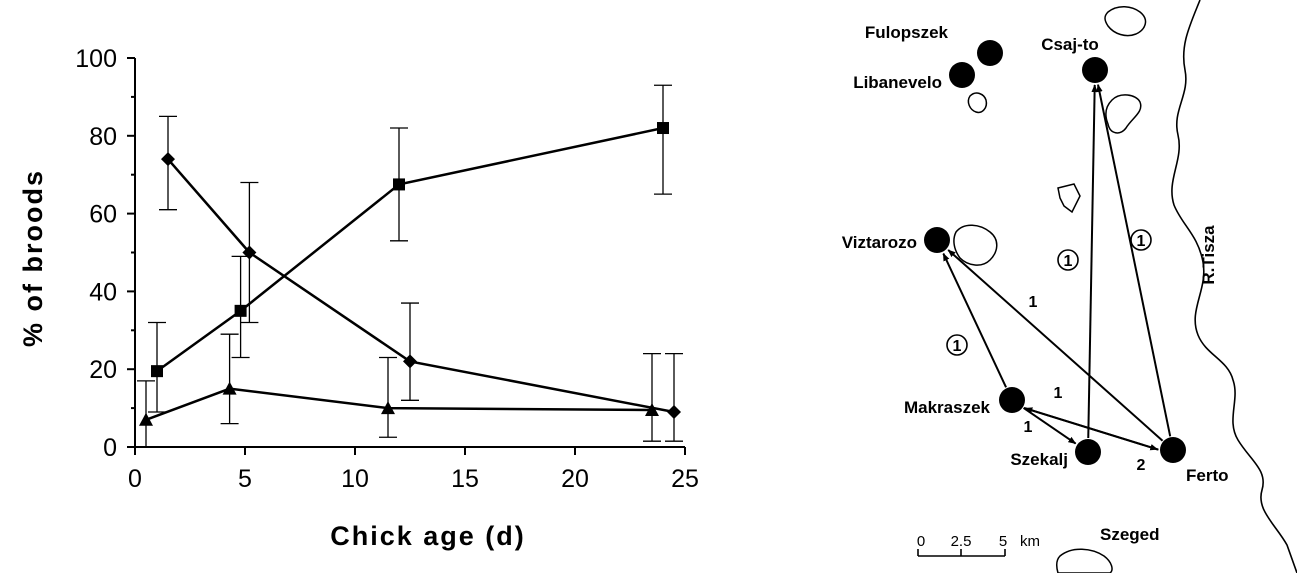 The width and height of the screenshot is (1297, 573). Describe the element at coordinates (1069, 198) in the screenshot. I see `lake-mid` at that location.